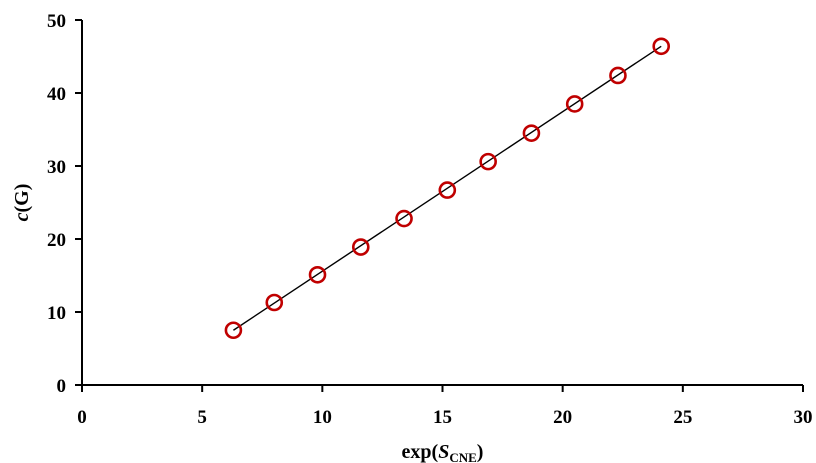 The height and width of the screenshot is (463, 816). Describe the element at coordinates (202, 417) in the screenshot. I see `x-tick-label: 5` at that location.